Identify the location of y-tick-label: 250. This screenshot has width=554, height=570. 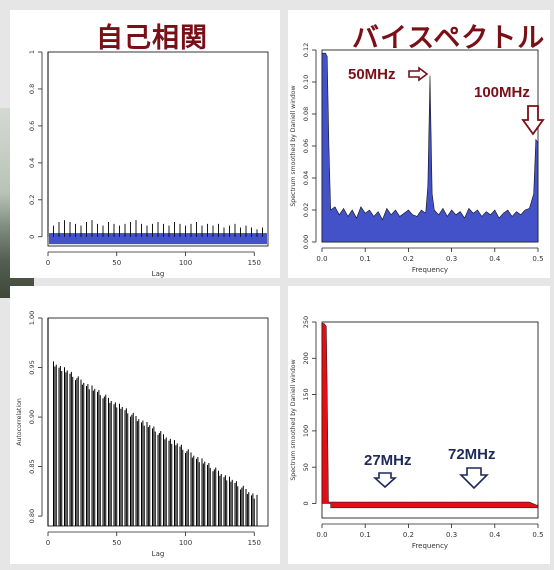
(306, 322).